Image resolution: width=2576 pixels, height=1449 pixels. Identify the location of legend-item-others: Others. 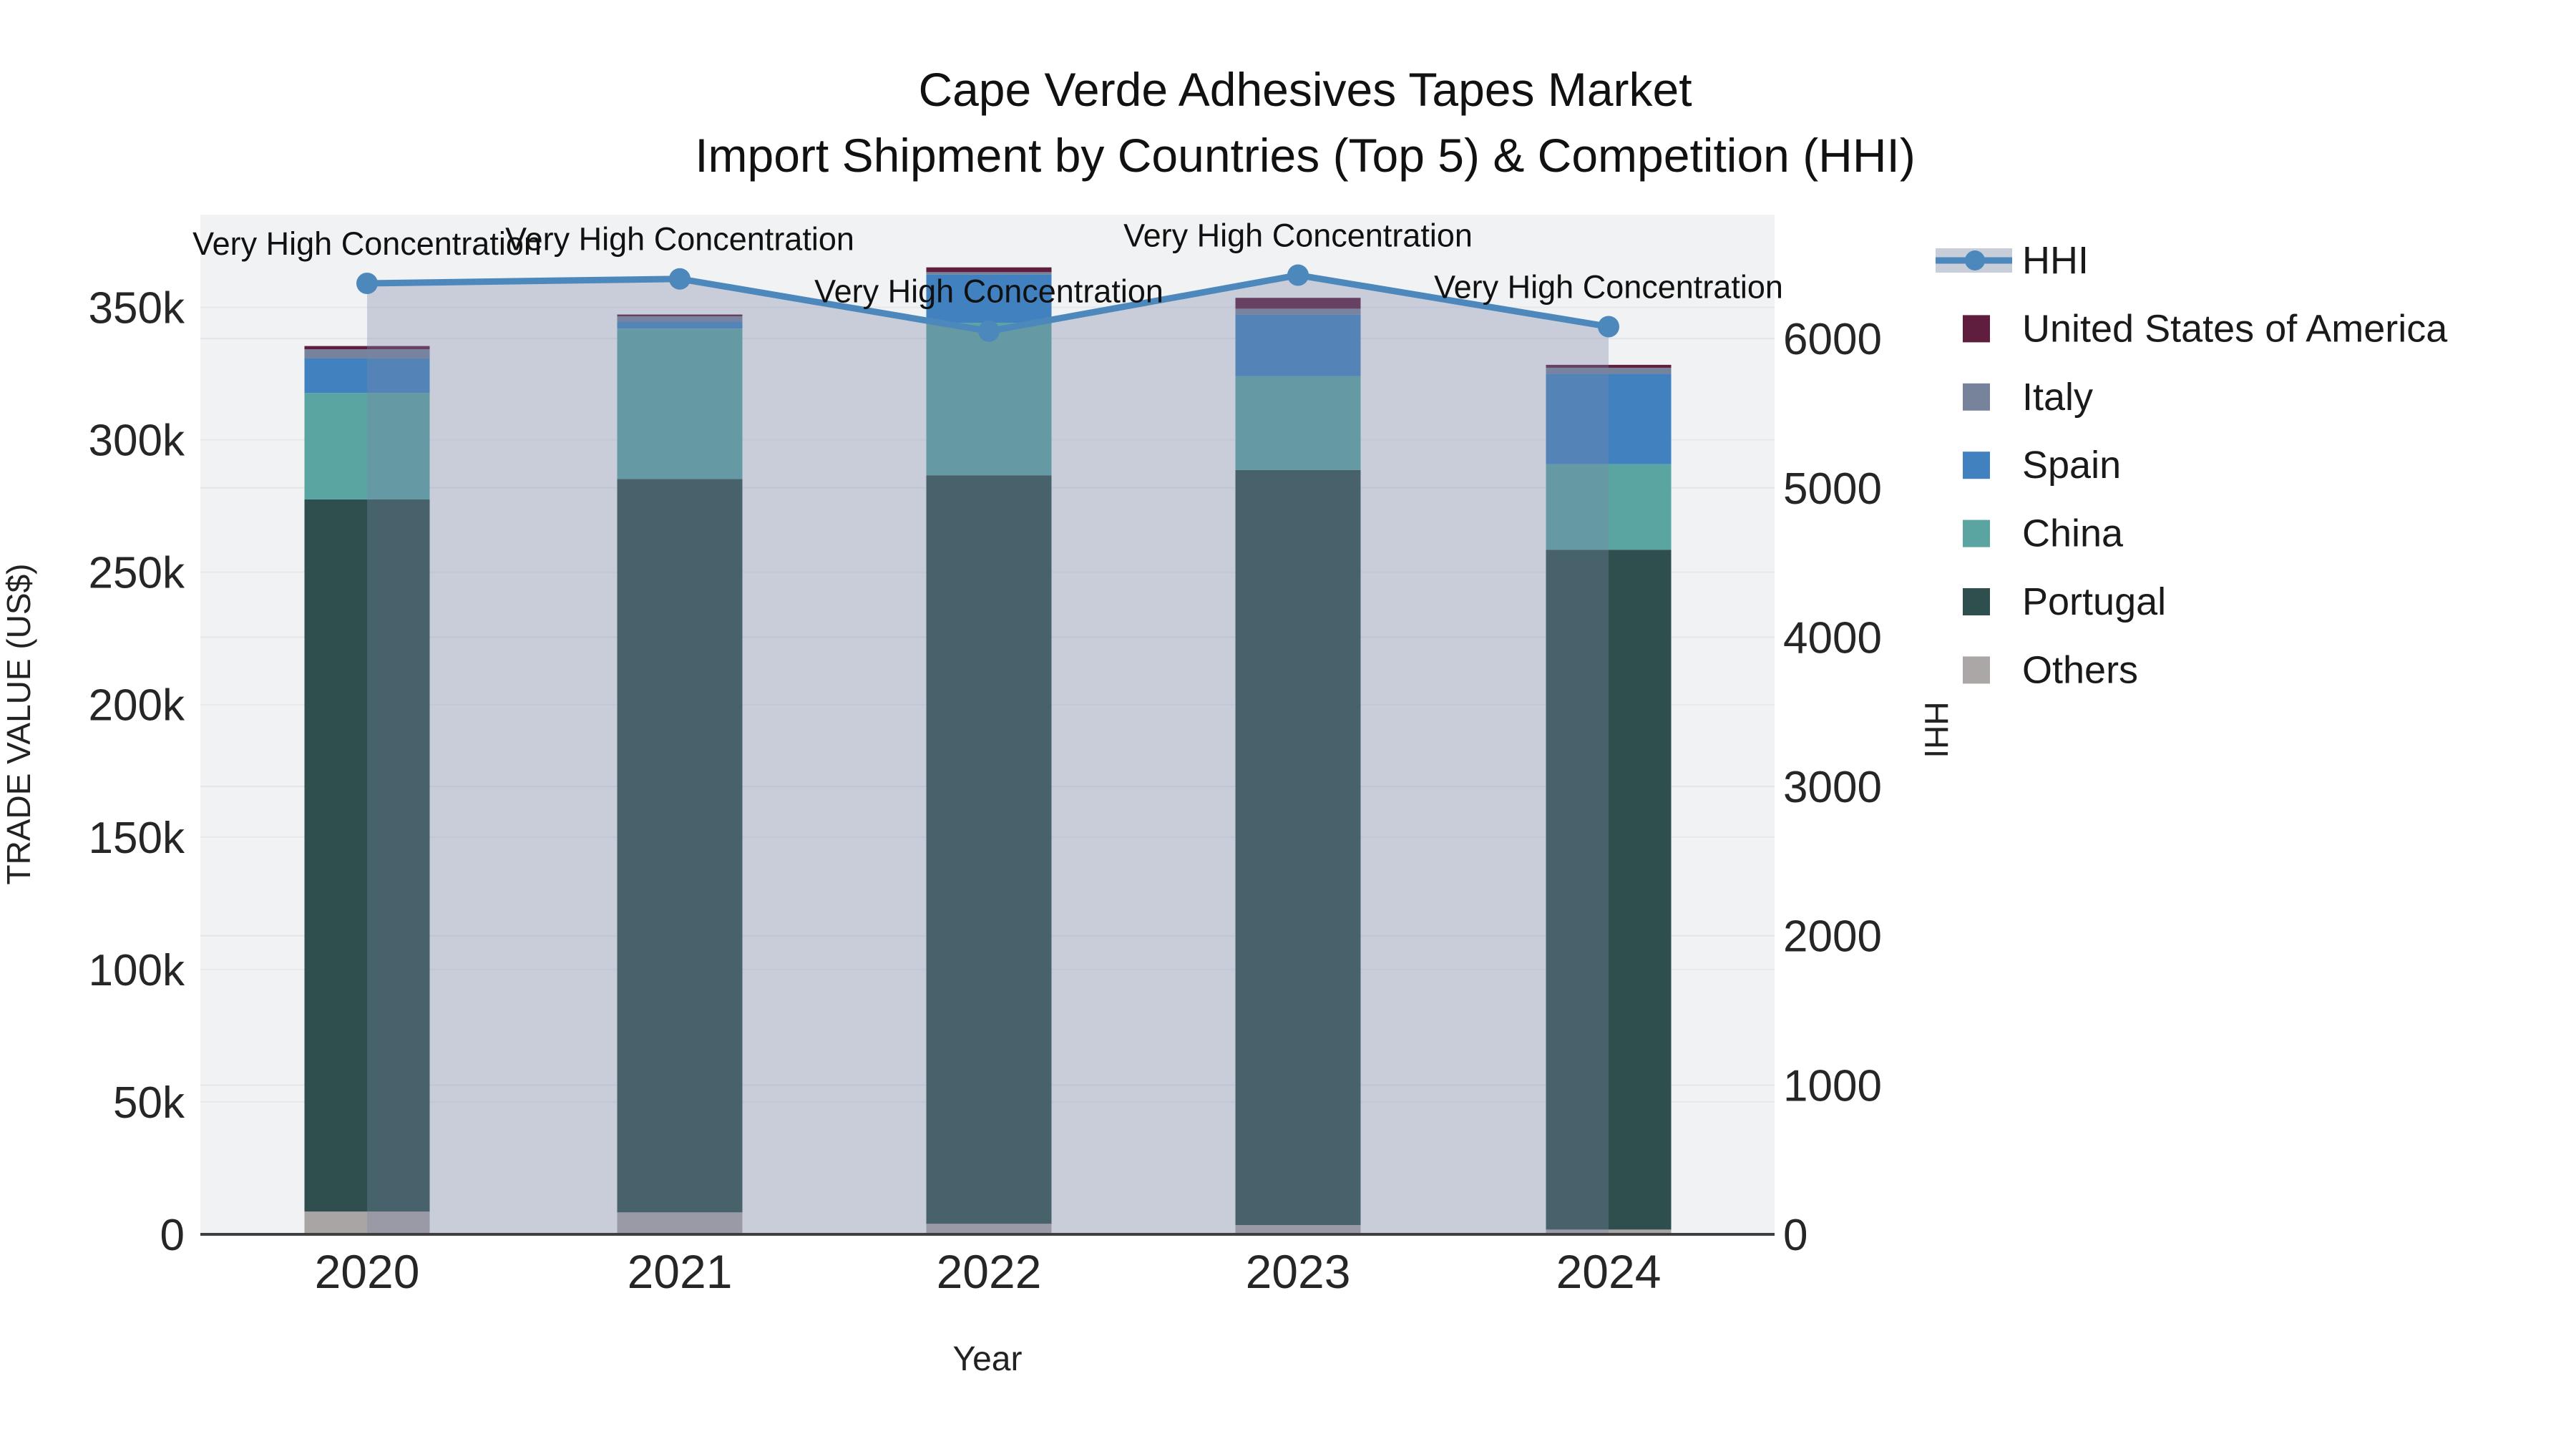
(2050, 669).